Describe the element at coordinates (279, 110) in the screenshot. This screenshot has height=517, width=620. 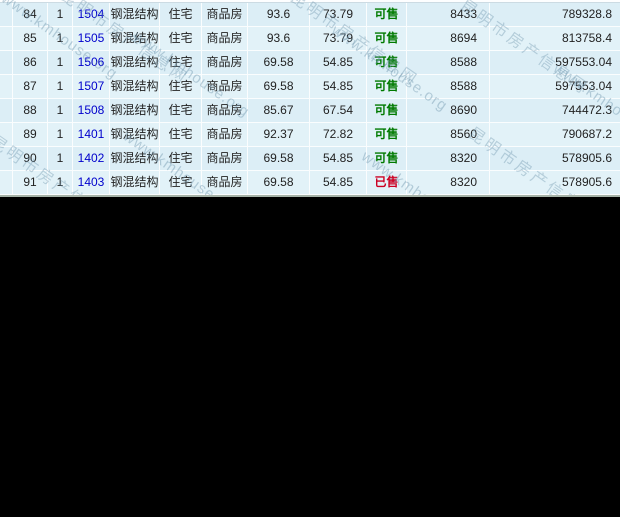
I see `cell-area: 85.67` at that location.